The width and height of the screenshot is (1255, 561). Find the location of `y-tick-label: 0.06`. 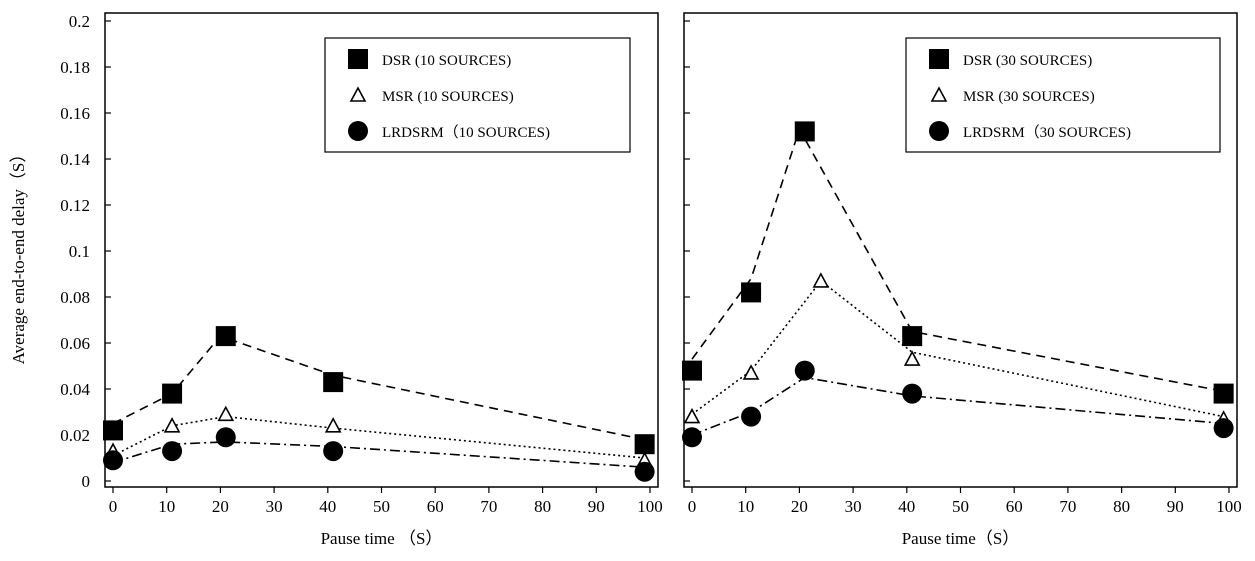

y-tick-label: 0.06 is located at coordinates (75, 343).